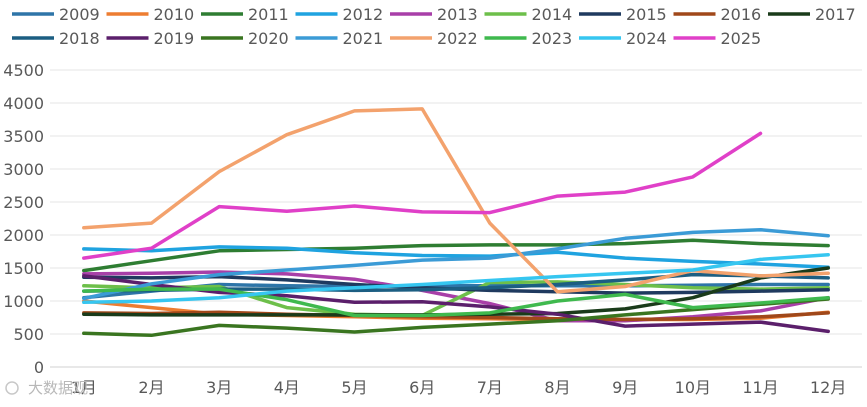 Image resolution: width=867 pixels, height=407 pixels. I want to click on legend-item: 2009, so click(56, 14).